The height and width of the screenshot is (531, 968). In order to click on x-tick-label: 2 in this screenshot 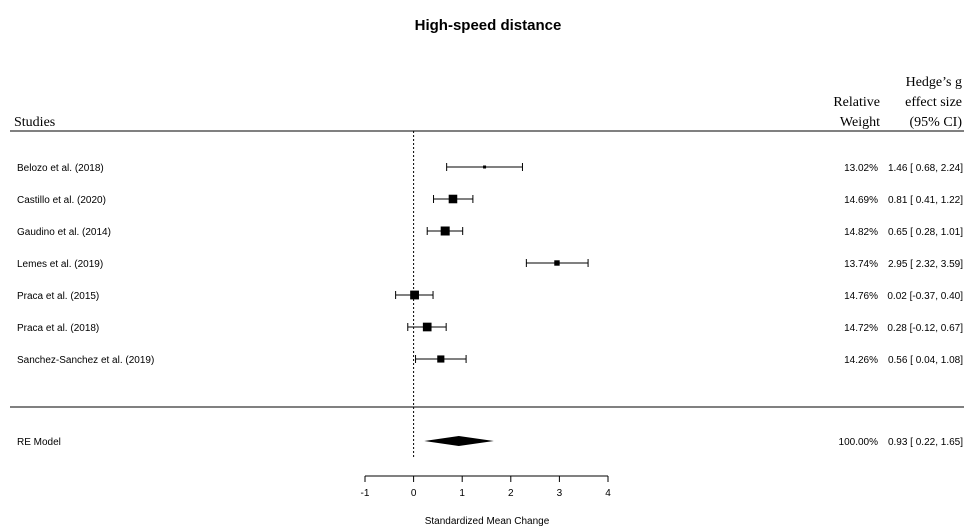, I will do `click(511, 493)`.